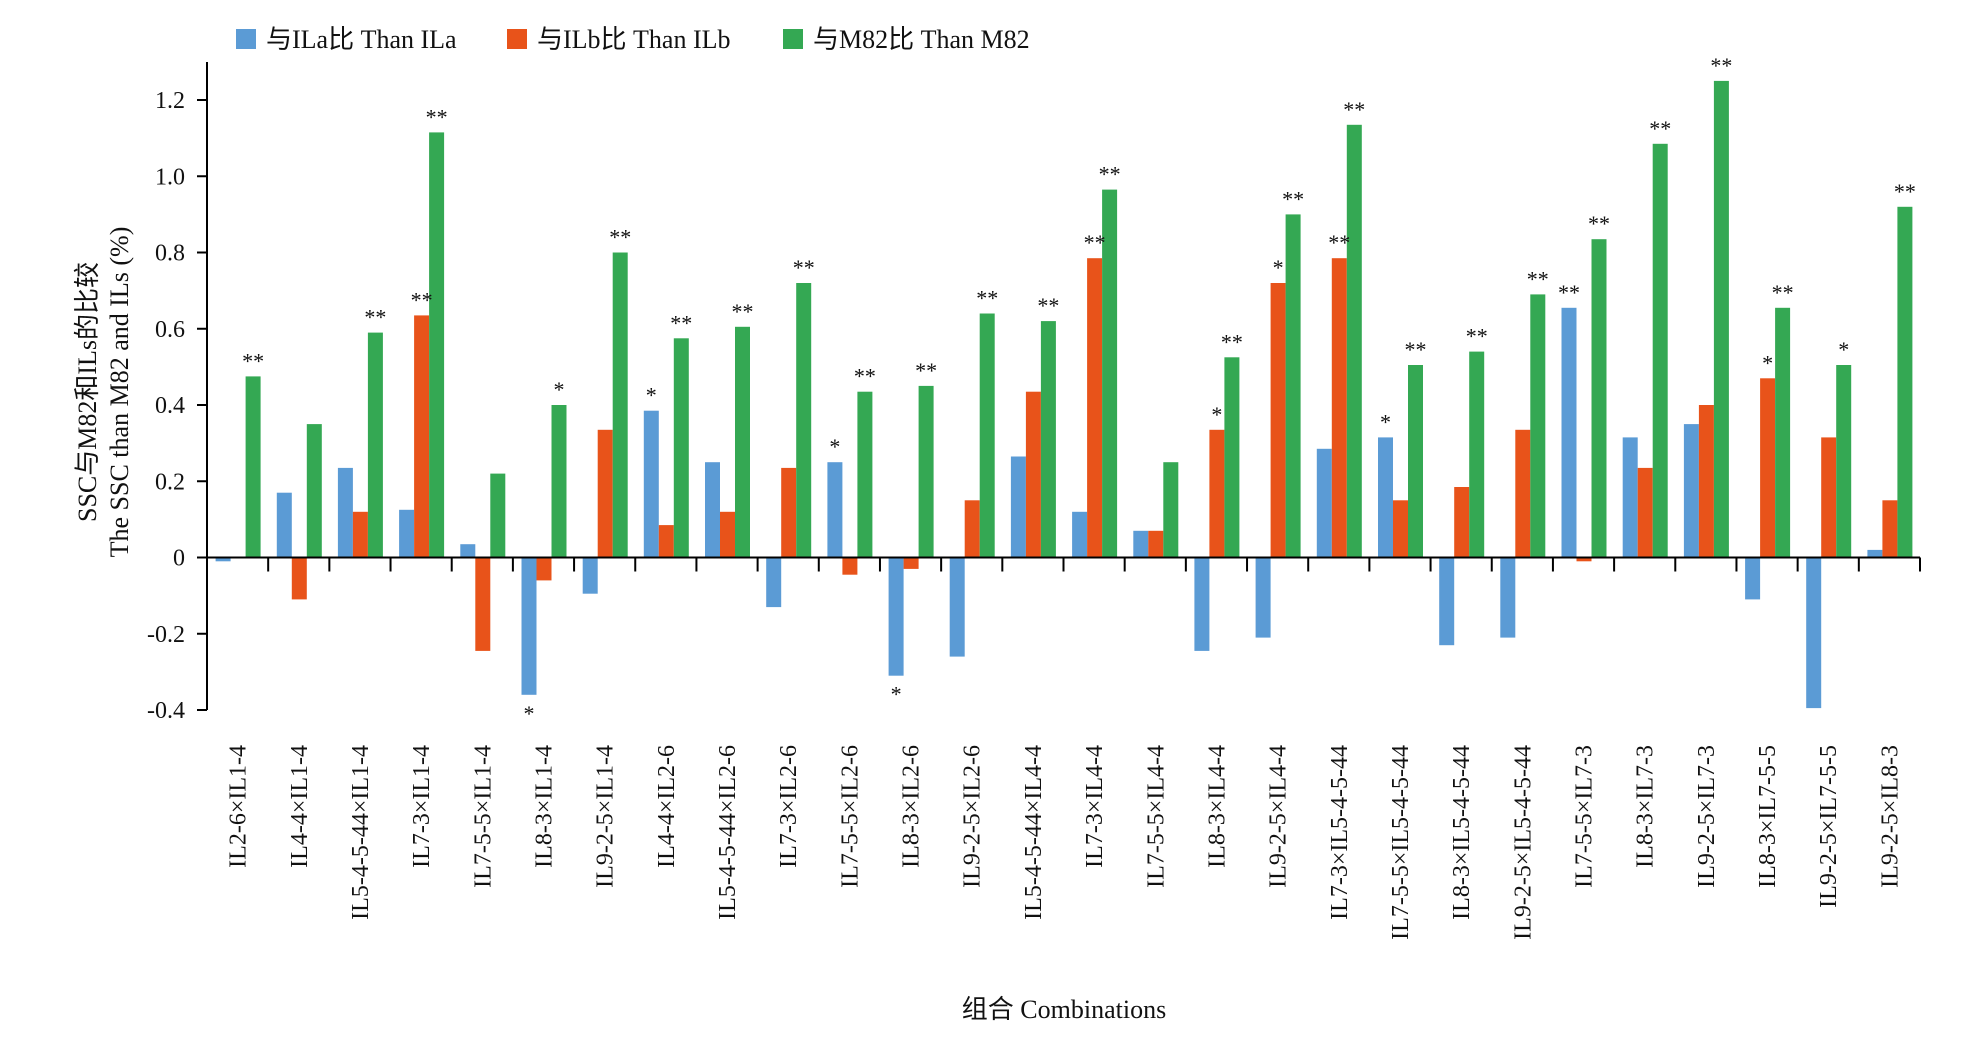 The image size is (1969, 1048). What do you see at coordinates (545, 806) in the screenshot?
I see `x-tick-label-6: IL8-3×IL1-4` at bounding box center [545, 806].